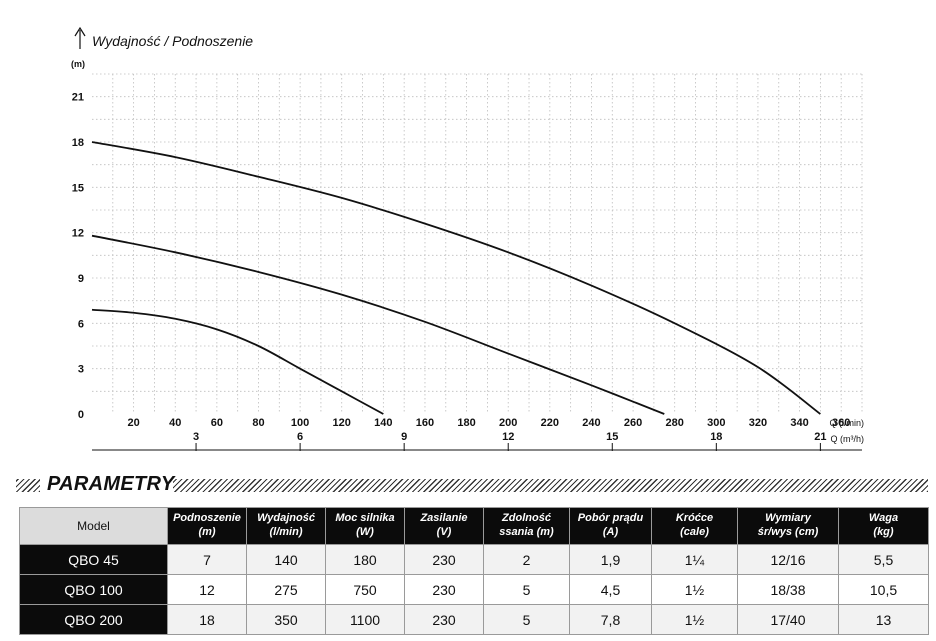 Image resolution: width=936 pixels, height=641 pixels. What do you see at coordinates (526, 526) in the screenshot?
I see `header-zdolnosc-ssania: Zdolność ssania (m)` at bounding box center [526, 526].